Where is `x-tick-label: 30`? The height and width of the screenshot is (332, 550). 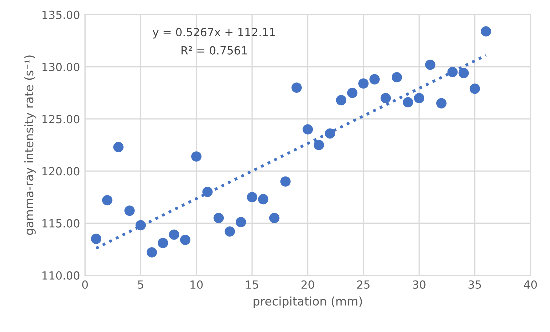
x-tick-label: 30 is located at coordinates (419, 285).